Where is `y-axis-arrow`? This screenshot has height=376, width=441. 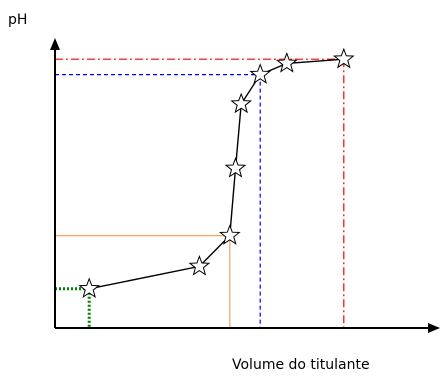 y-axis-arrow is located at coordinates (55, 44).